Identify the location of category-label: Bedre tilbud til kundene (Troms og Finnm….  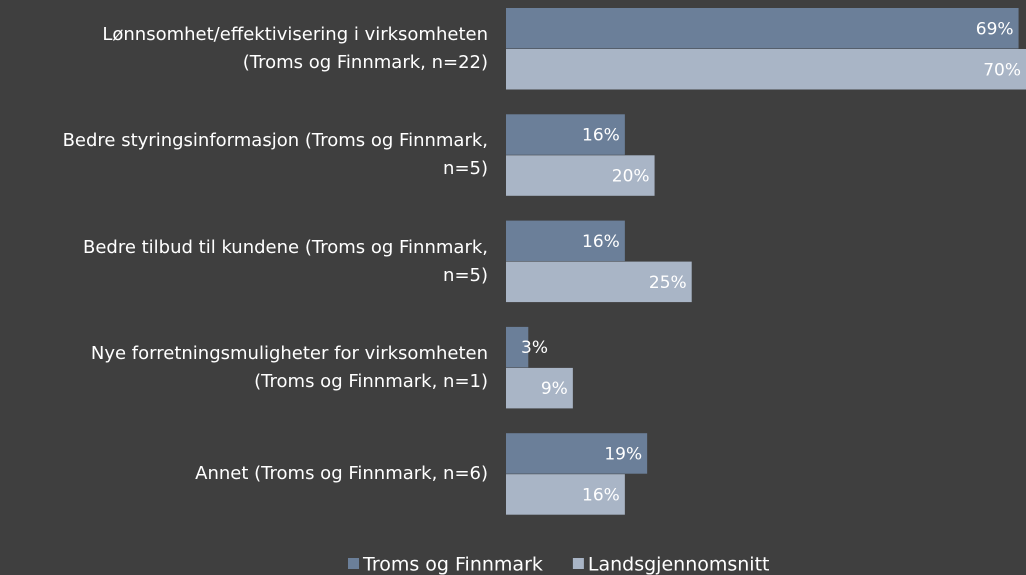
(285, 261).